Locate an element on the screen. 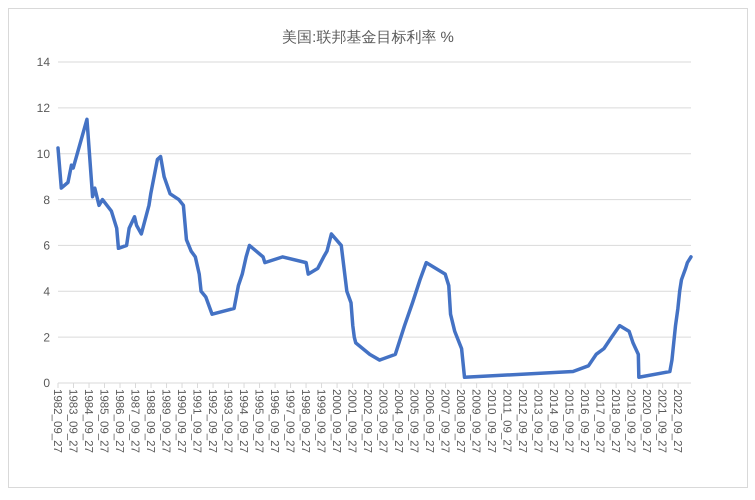 This screenshot has width=755, height=500. y-tick-label: 10 is located at coordinates (43, 153).